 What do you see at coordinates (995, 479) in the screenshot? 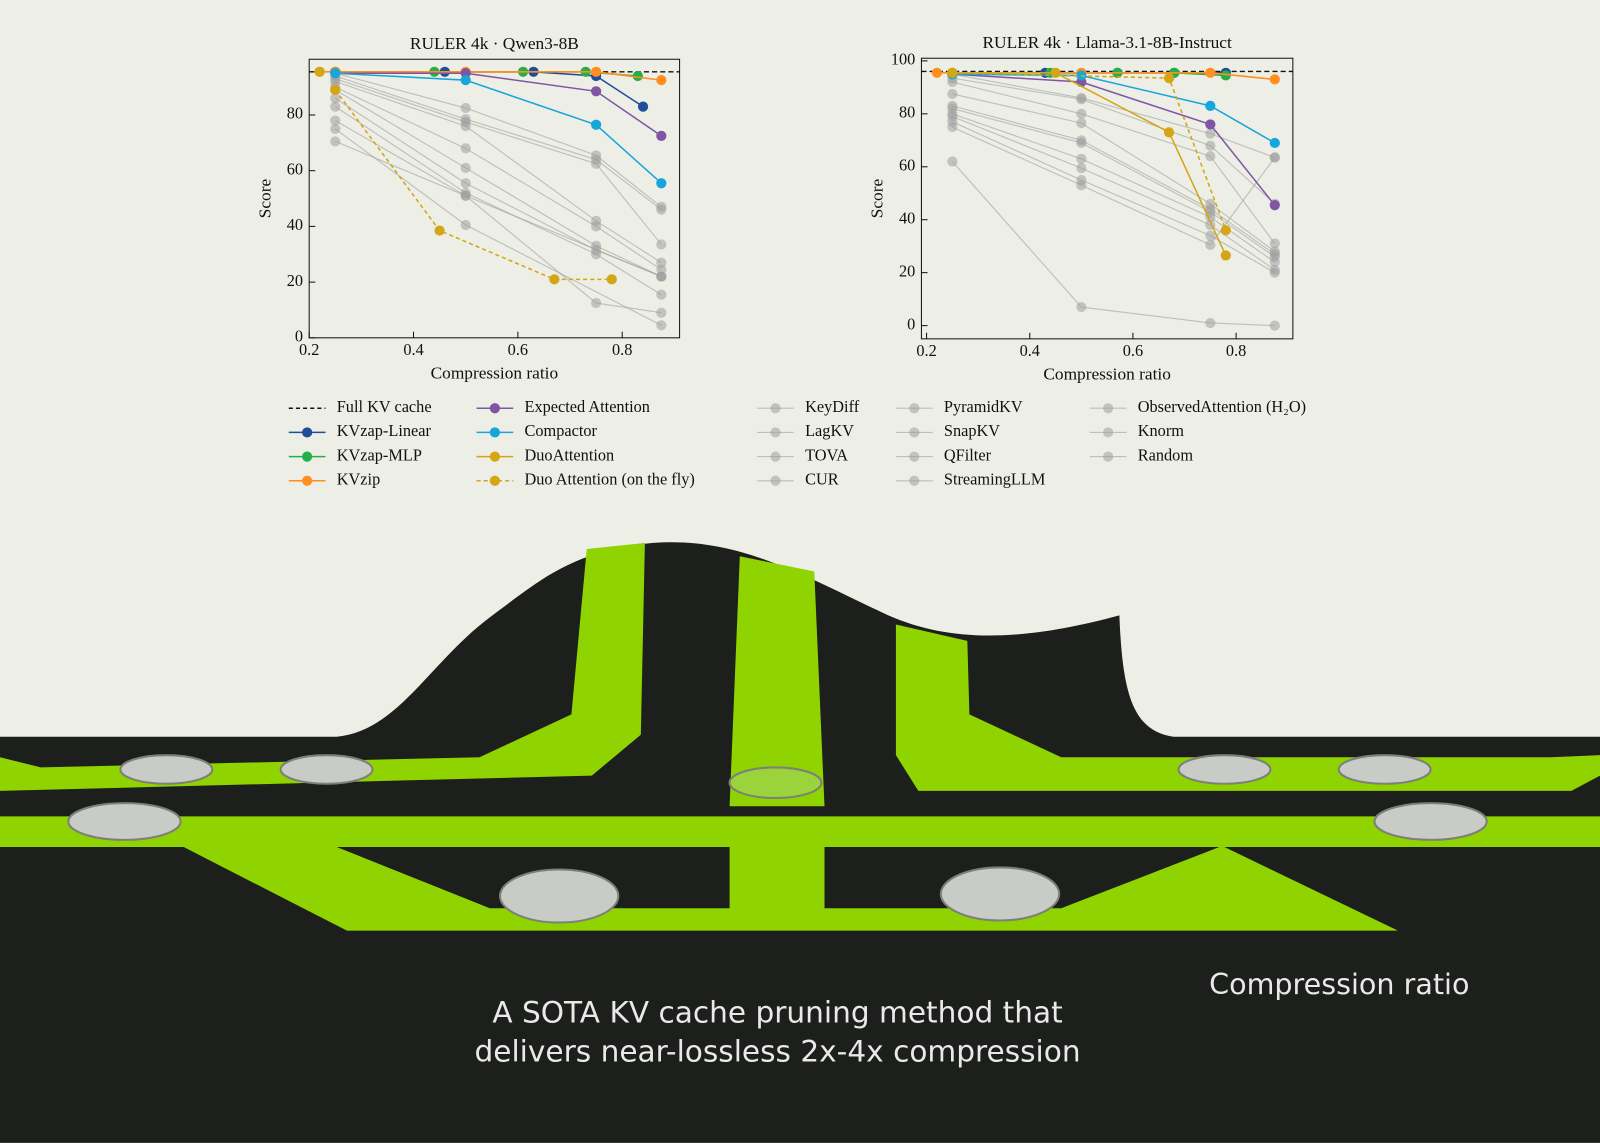
I see `legend-label: StreamingLLM` at bounding box center [995, 479].